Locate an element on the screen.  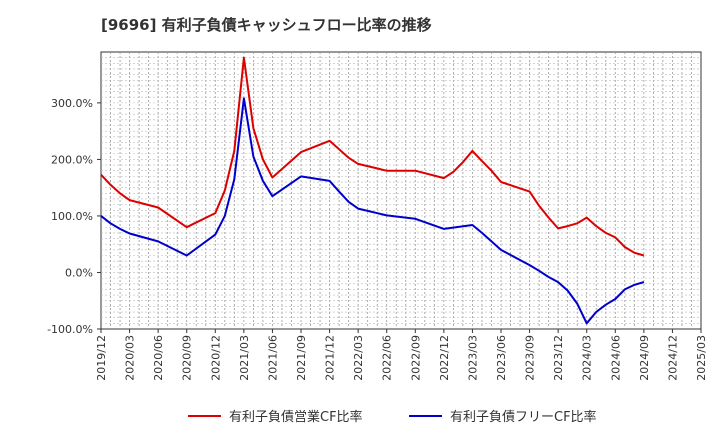
chart-title: [9696] 有利子負債キャッシュフロー比率の推移 is located at coordinates (266, 25).